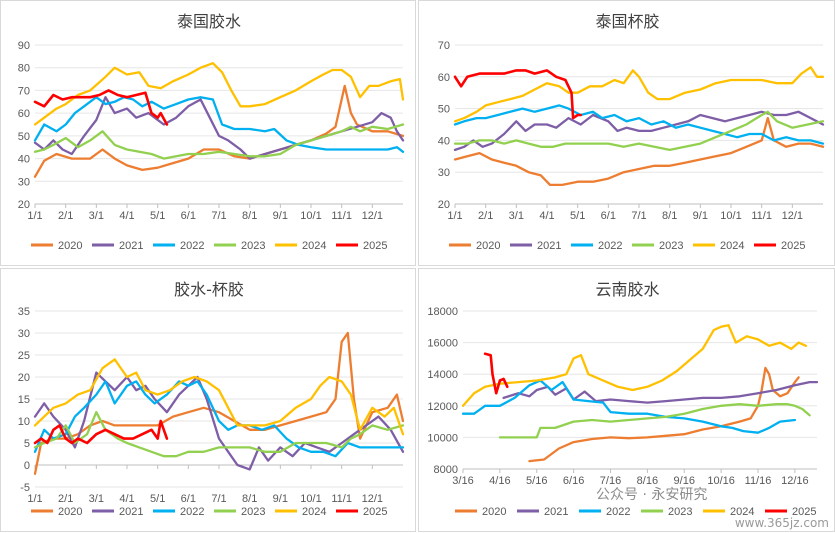  What do you see at coordinates (721, 481) in the screenshot?
I see `x-tick-label: 10/16` at bounding box center [721, 481].